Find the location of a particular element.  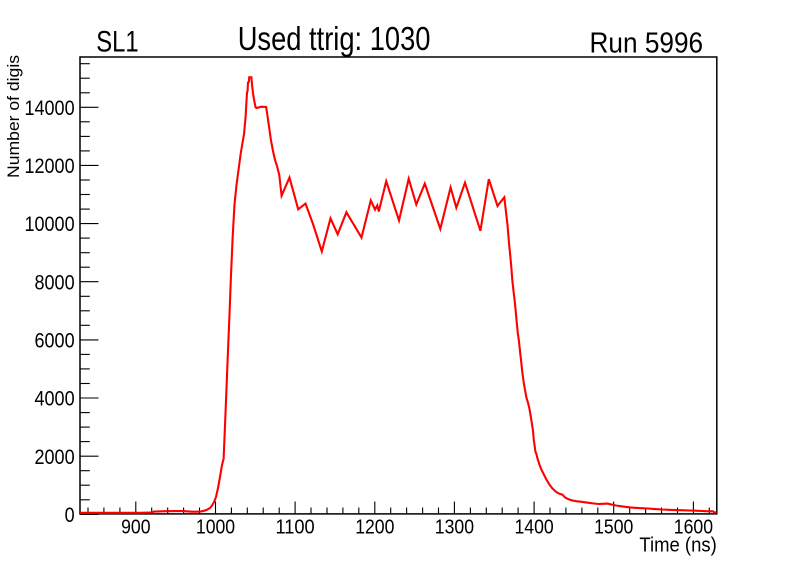

svg-text: 1500 is located at coordinates (613, 528).